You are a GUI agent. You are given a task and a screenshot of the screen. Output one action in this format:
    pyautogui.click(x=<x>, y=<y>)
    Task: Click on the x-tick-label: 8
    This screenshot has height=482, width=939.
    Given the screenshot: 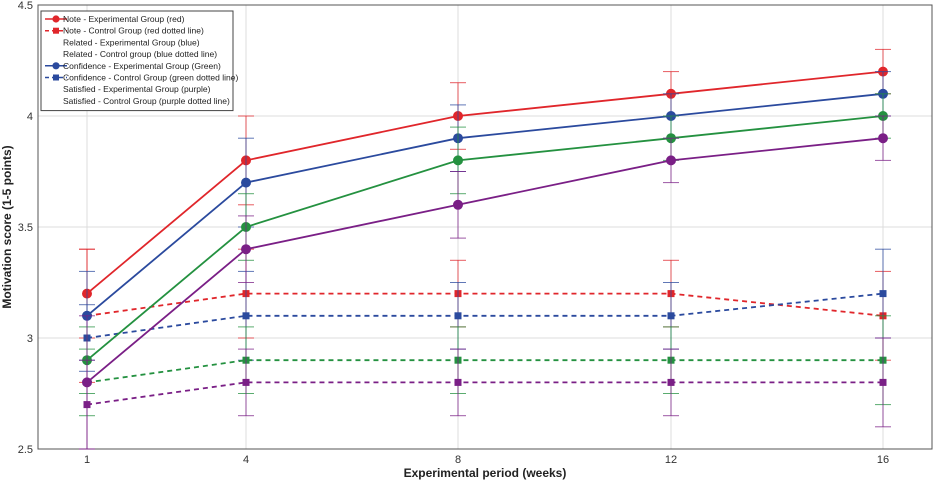 What is the action you would take?
    pyautogui.click(x=458, y=460)
    